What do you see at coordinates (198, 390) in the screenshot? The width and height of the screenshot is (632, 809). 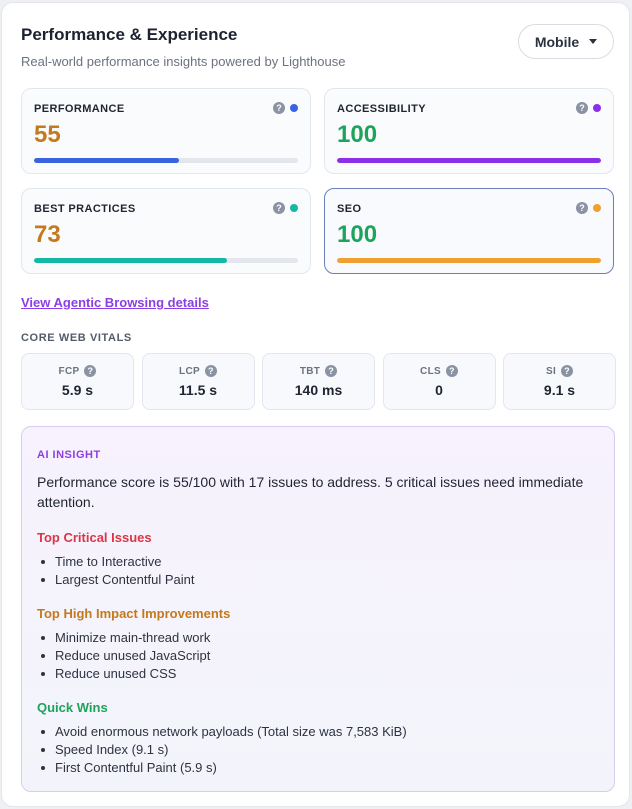 I see `vital-value: 11.5 s` at bounding box center [198, 390].